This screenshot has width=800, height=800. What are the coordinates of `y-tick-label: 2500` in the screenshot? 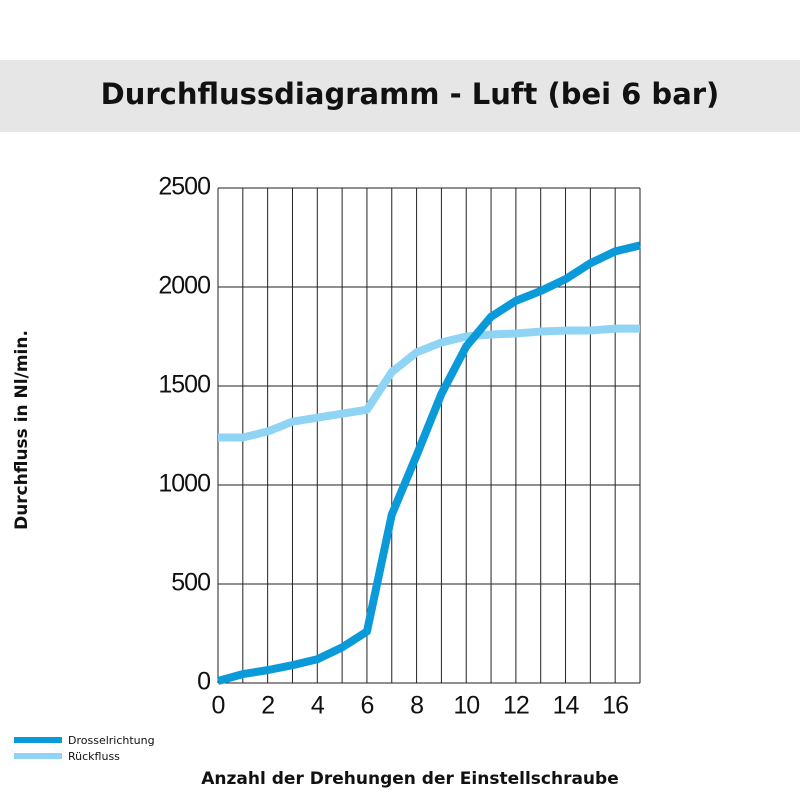 It's located at (184, 187).